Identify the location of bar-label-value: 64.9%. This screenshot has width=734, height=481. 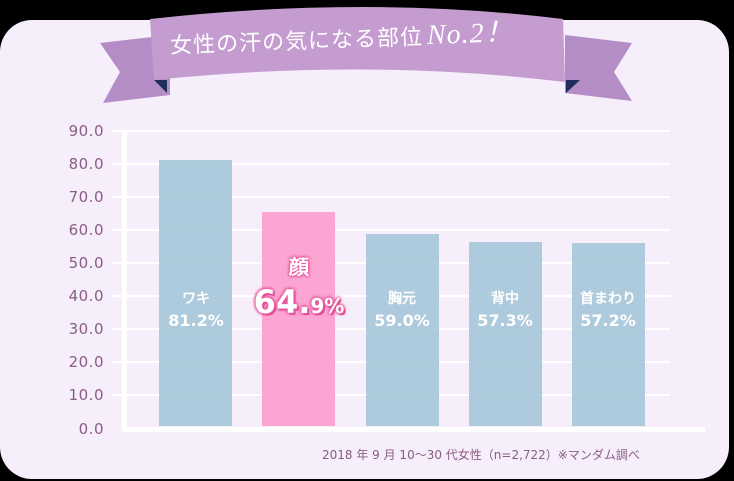
(299, 302).